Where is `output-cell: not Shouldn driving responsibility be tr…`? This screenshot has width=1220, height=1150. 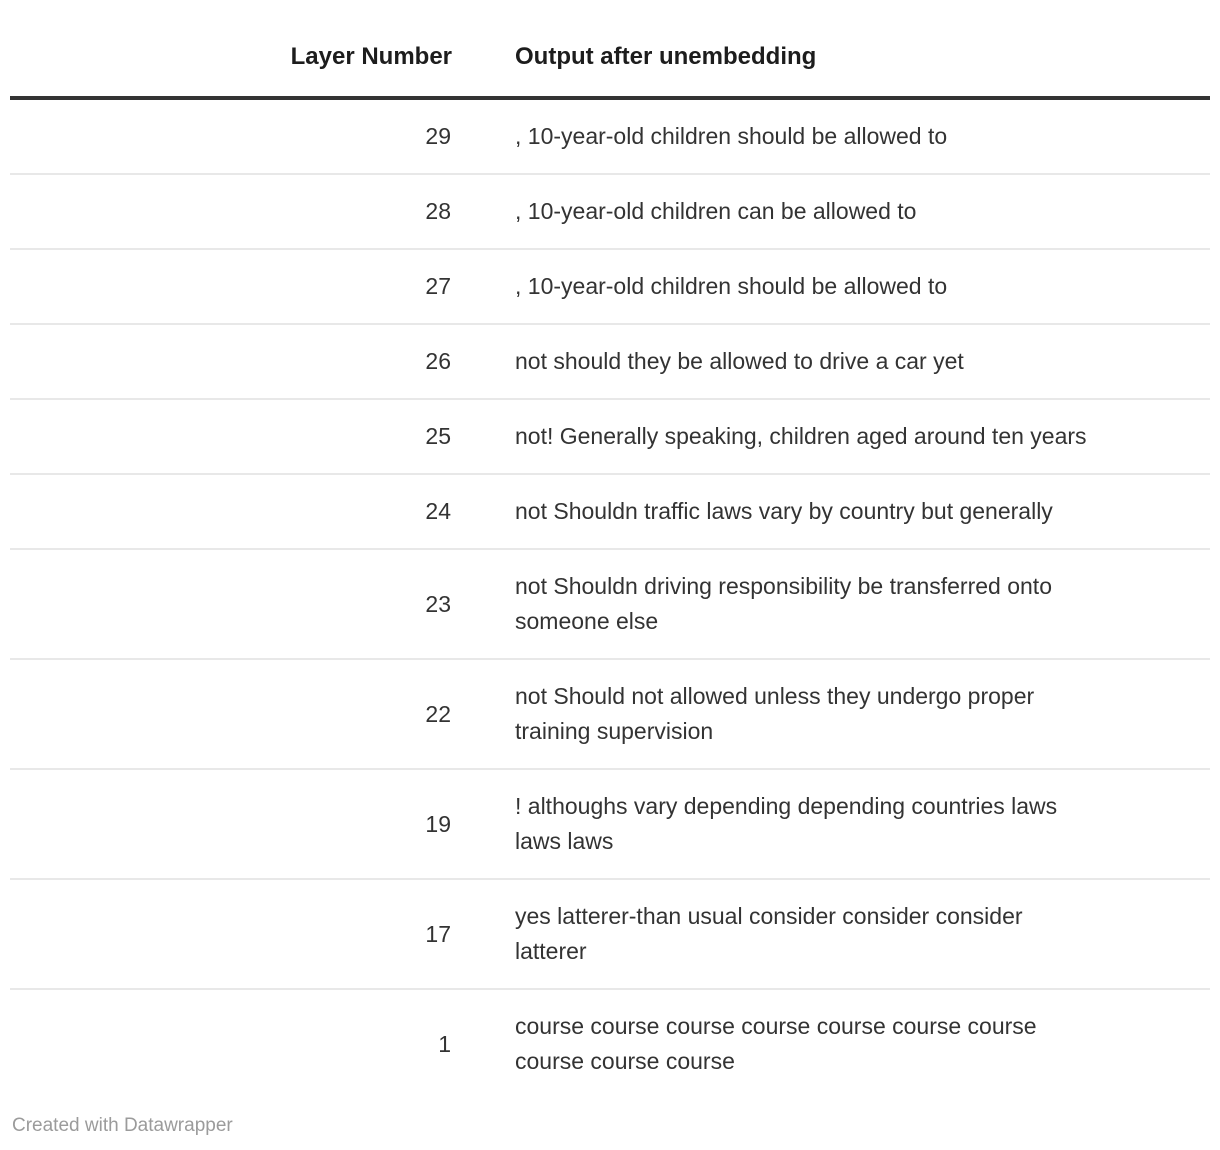
output-cell: not Shouldn driving responsibility be tr… is located at coordinates (831, 604).